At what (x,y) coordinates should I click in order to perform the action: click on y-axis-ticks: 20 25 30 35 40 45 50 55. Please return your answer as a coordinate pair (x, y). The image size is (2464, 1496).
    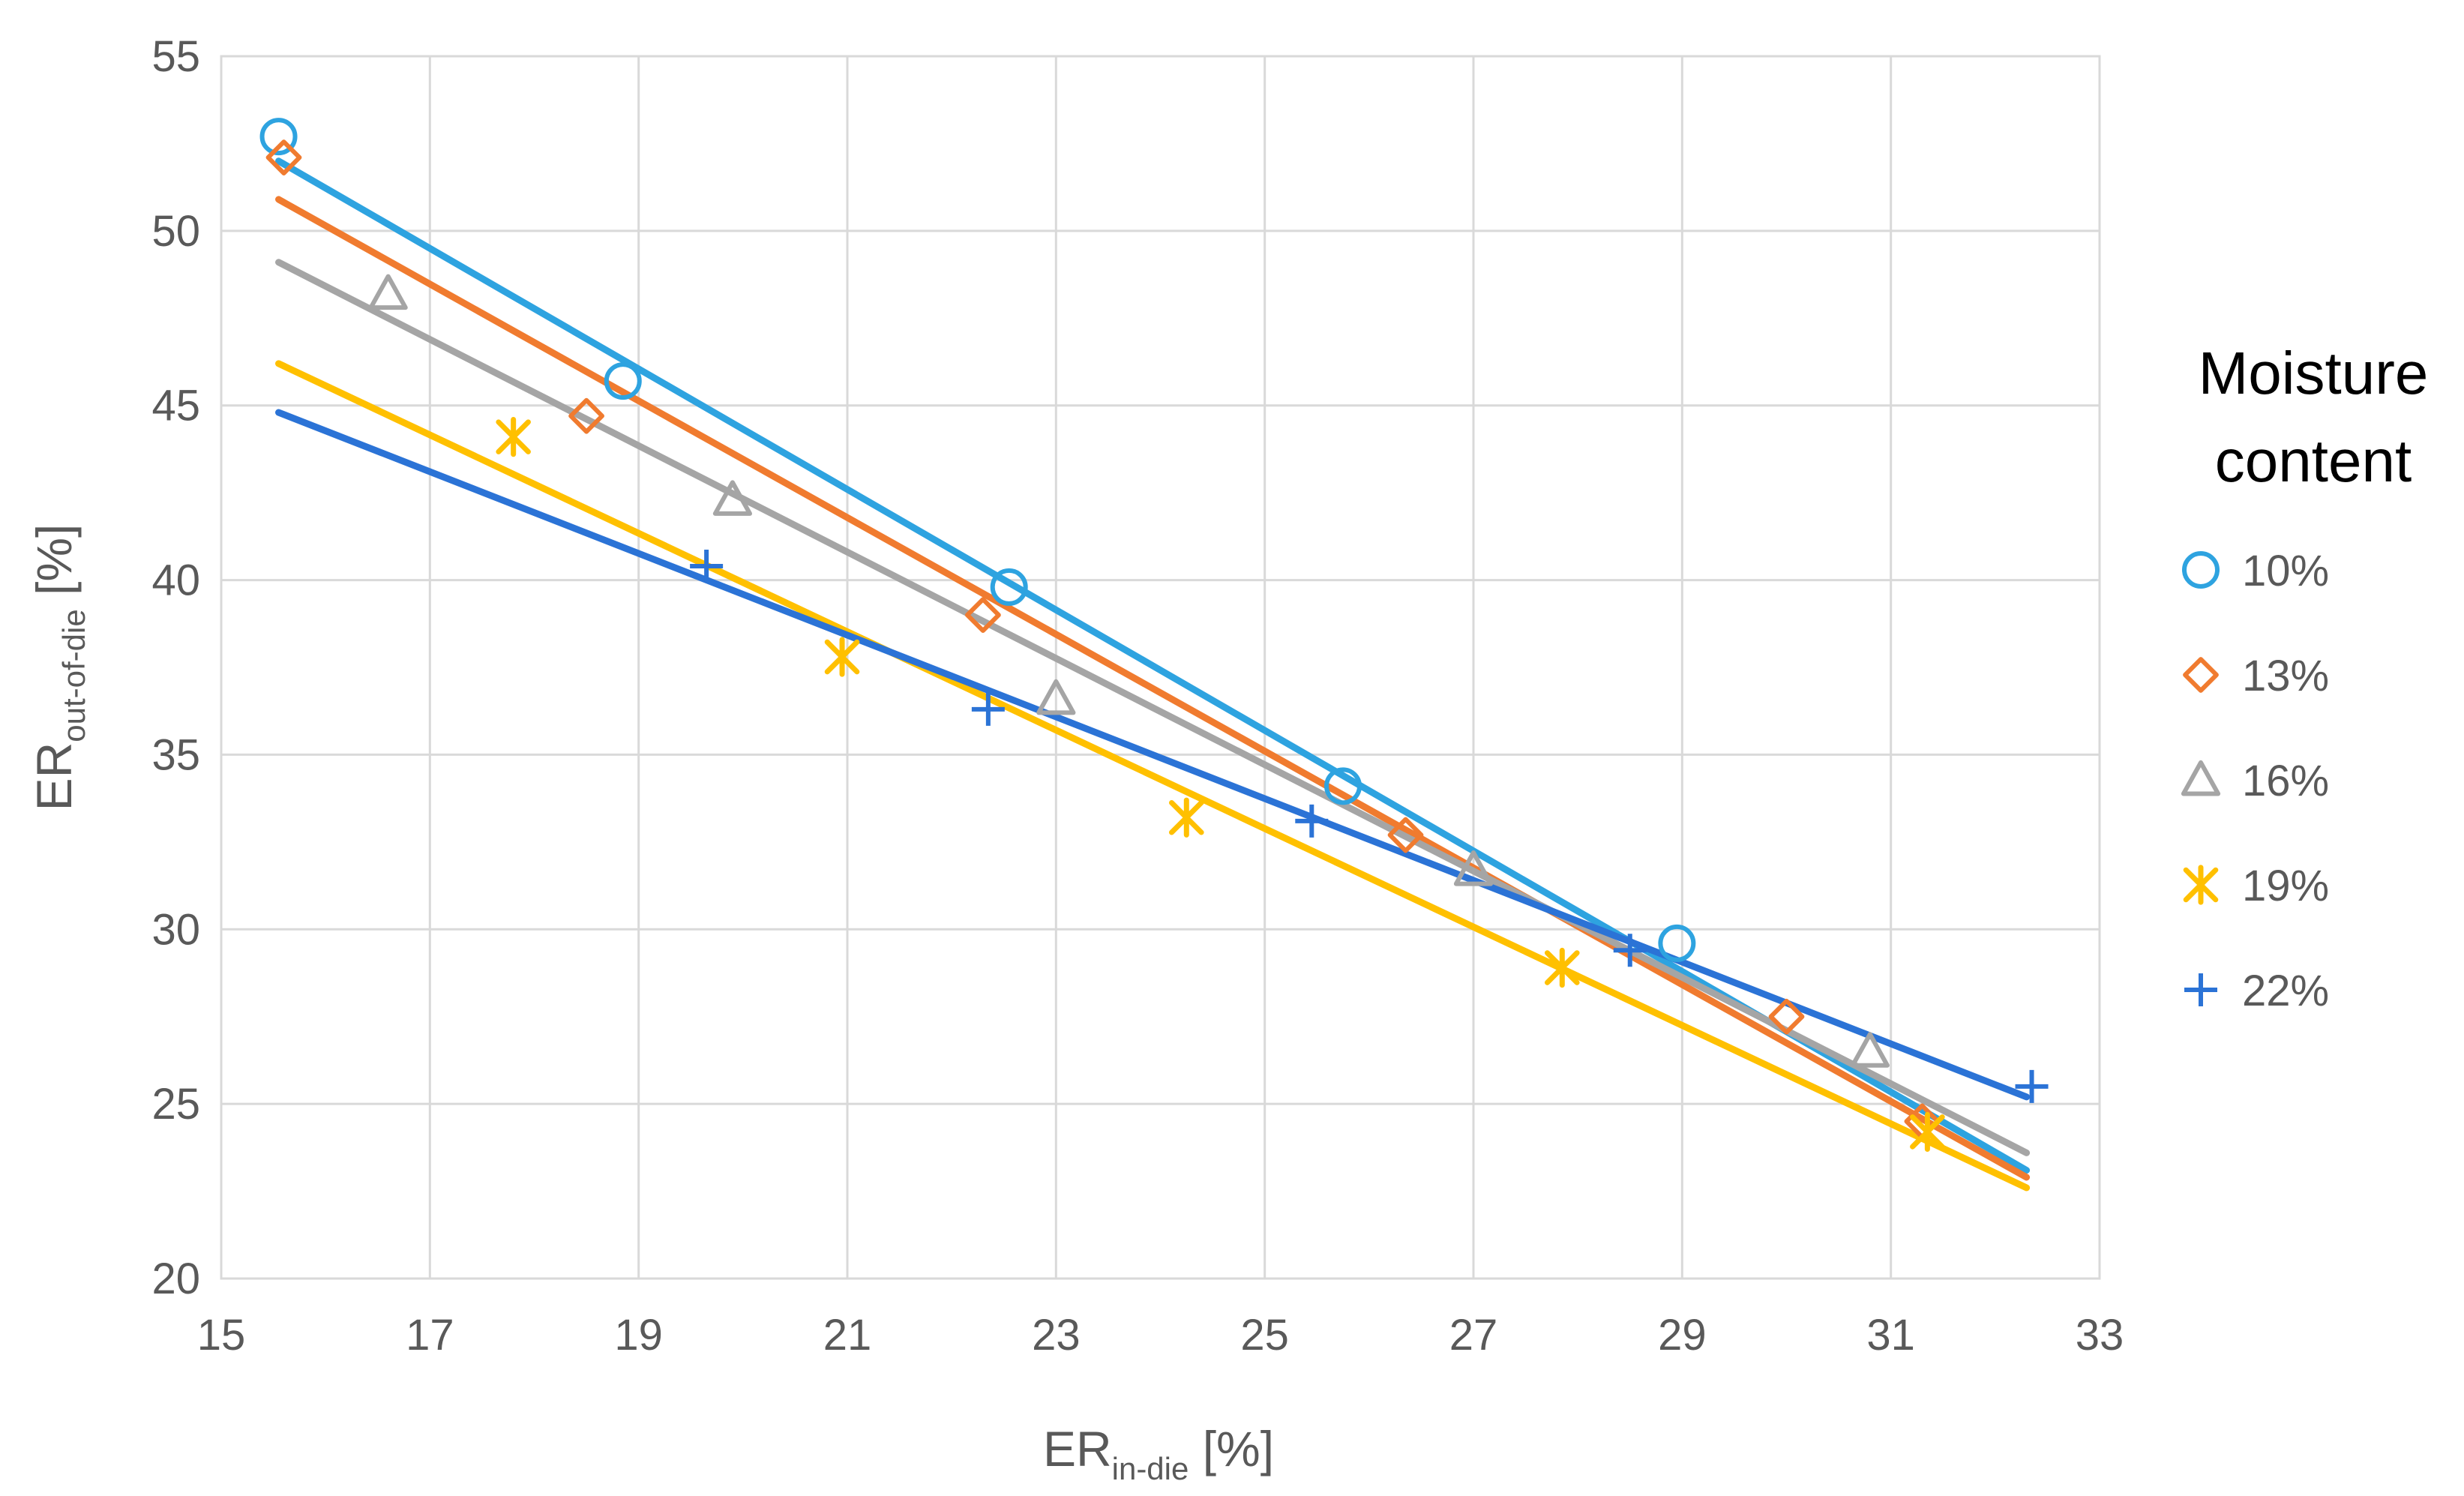
    Looking at the image, I should click on (175, 667).